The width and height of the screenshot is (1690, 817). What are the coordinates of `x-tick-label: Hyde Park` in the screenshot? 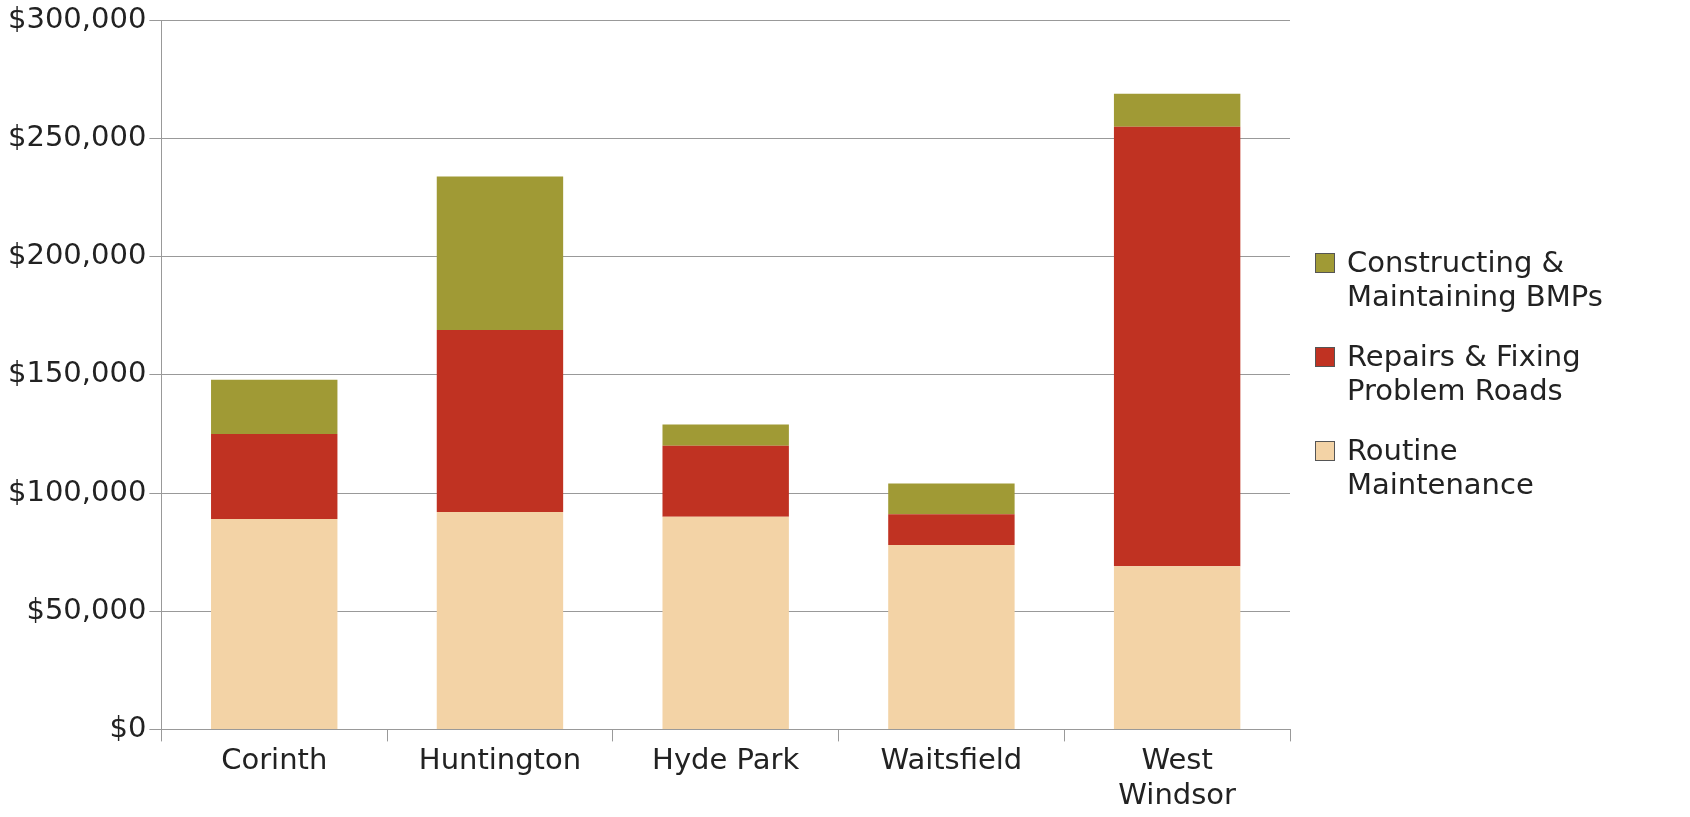 It's located at (726, 759).